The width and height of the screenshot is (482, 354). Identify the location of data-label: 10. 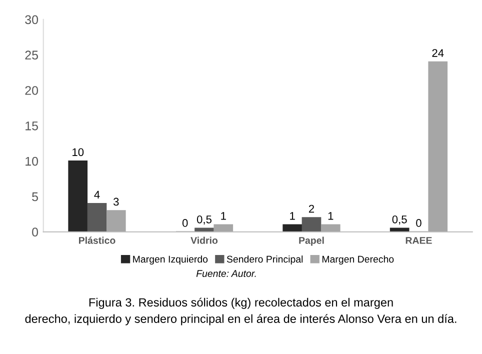
(78, 152).